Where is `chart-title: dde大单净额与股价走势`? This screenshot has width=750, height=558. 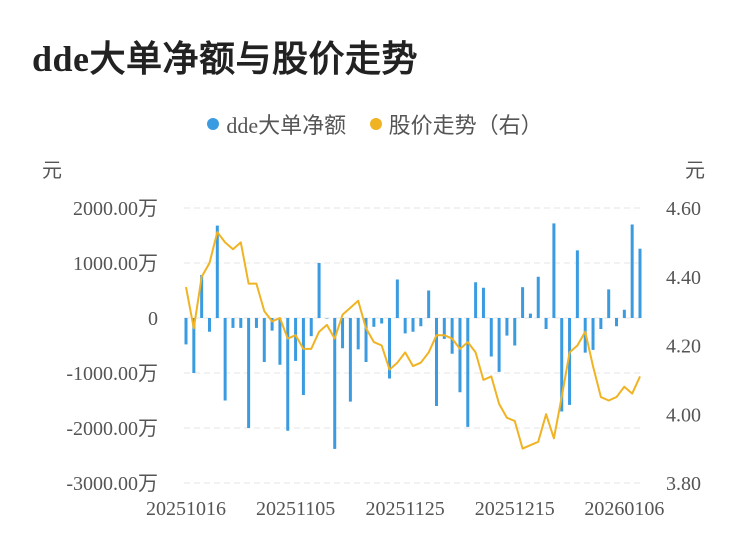
chart-title: dde大单净额与股价走势 is located at coordinates (225, 59).